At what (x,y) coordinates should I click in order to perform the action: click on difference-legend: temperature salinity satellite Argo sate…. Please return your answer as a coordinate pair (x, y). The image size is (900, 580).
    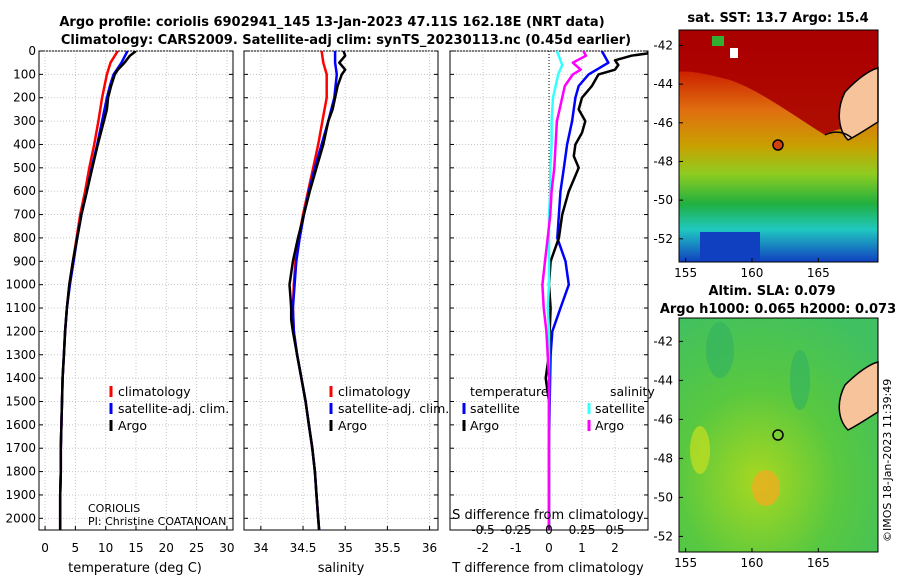
    Looking at the image, I should click on (558, 408).